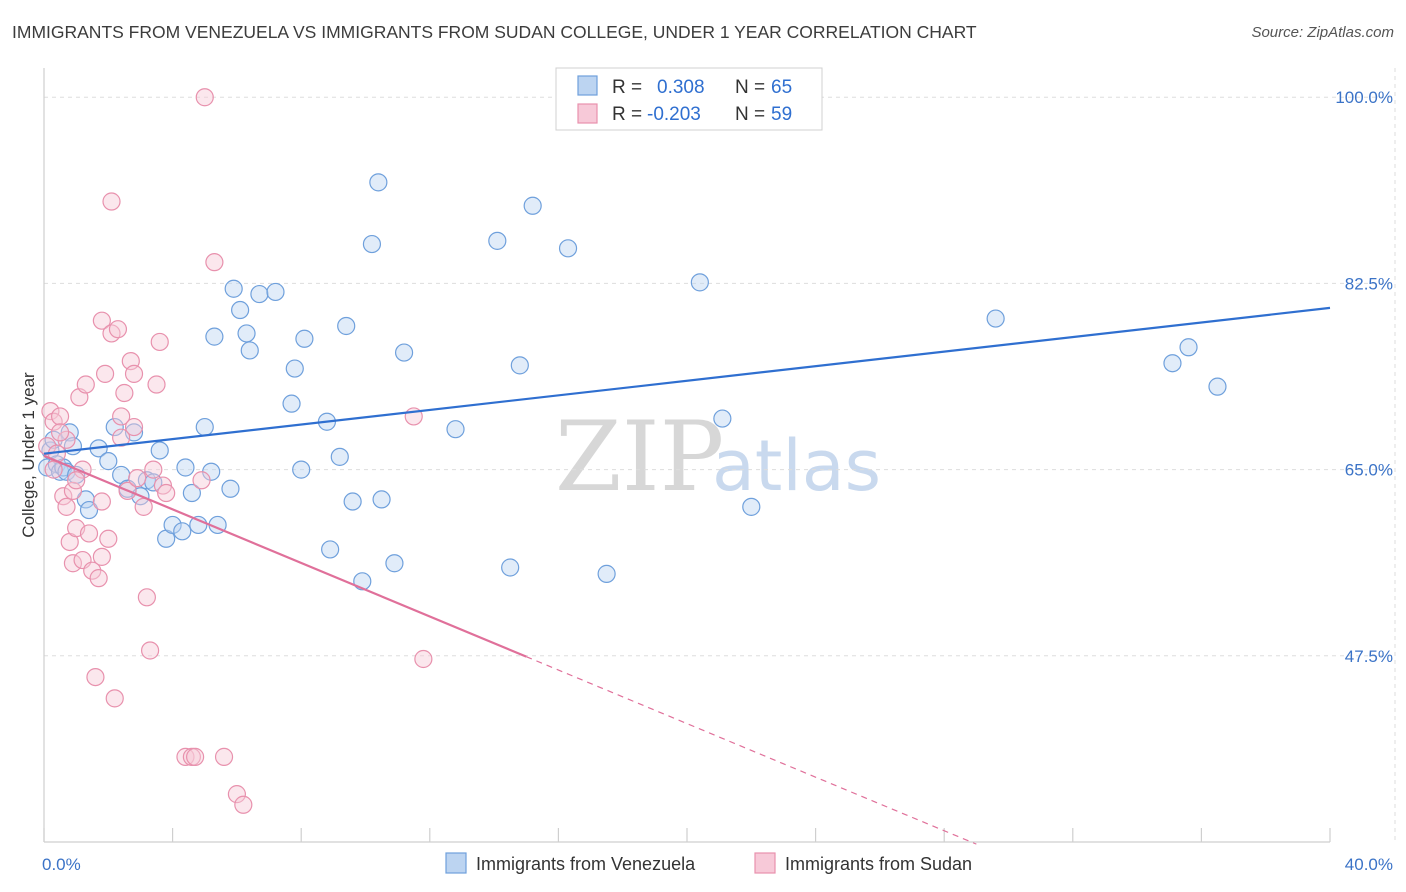  What do you see at coordinates (674, 114) in the screenshot?
I see `stats-r-value-sudan: -0.203` at bounding box center [674, 114].